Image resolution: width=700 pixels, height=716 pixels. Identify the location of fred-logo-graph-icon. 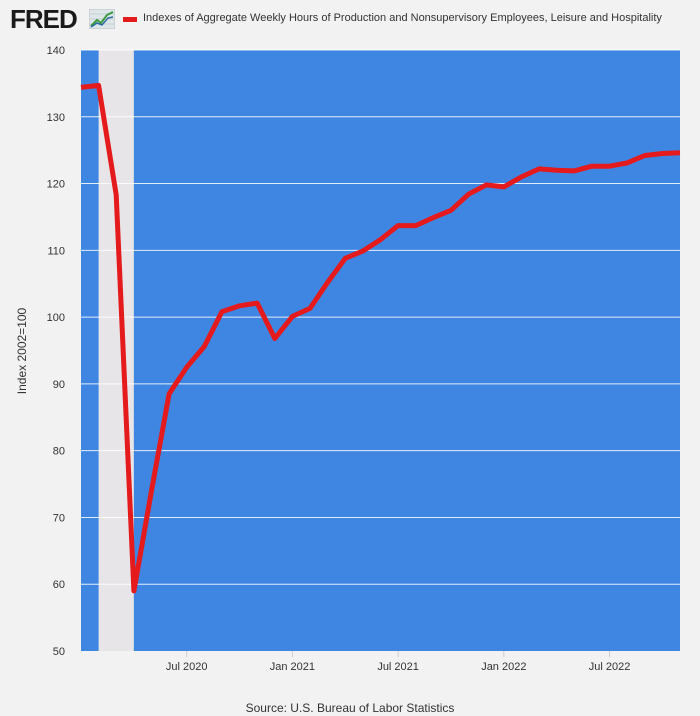
(102, 19).